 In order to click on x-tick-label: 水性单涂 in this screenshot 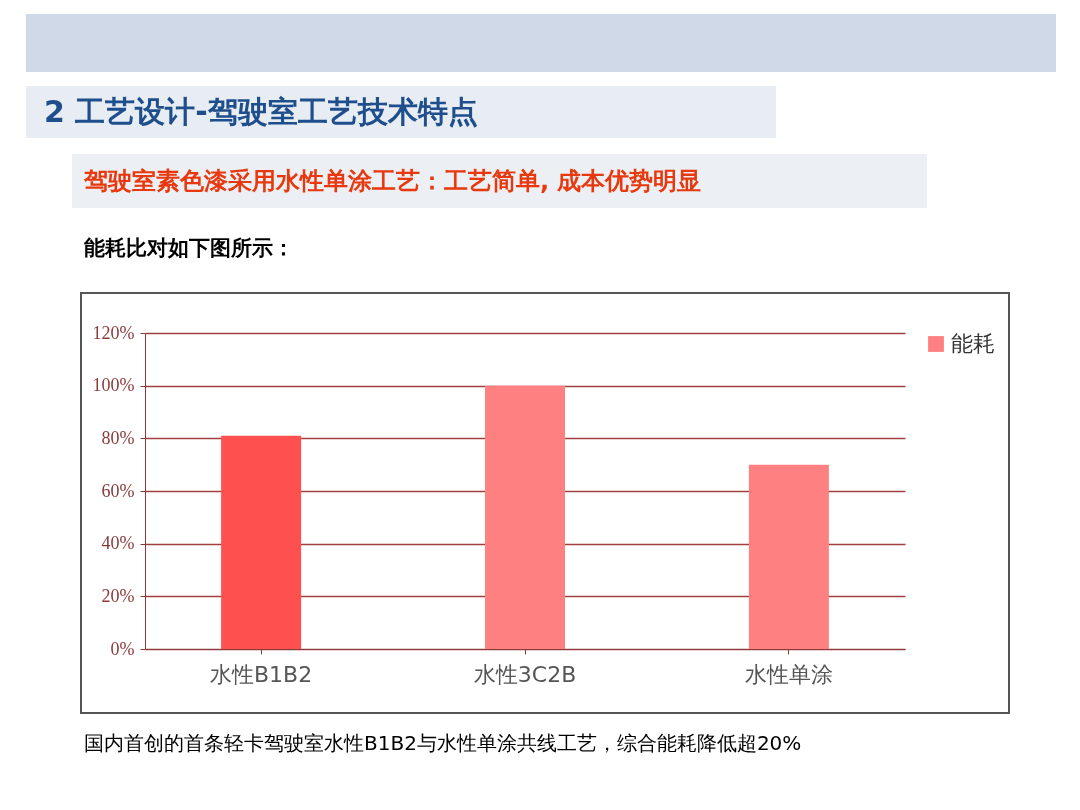, I will do `click(788, 674)`.